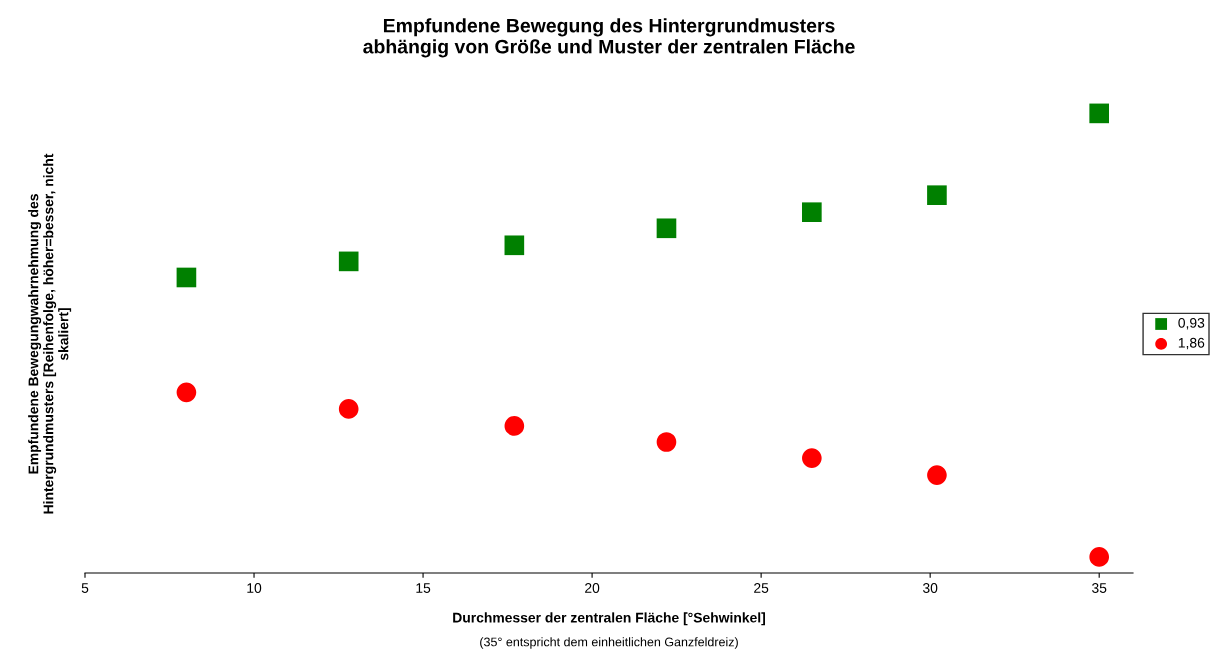 The image size is (1218, 652). I want to click on x-axis-title: Durchmesser der zentralen Fläche [°Sehwinkel], so click(609, 619).